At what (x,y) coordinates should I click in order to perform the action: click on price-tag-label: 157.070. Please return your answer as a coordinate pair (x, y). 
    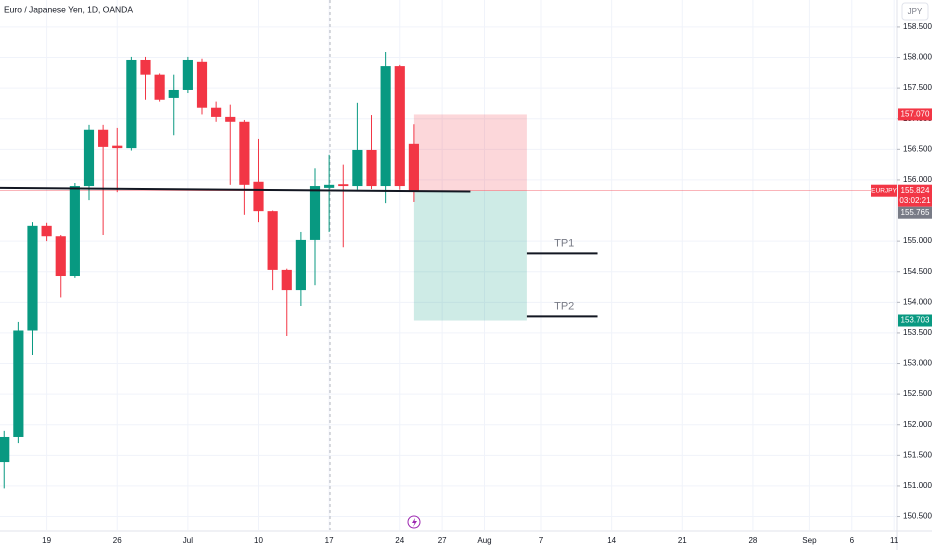
    Looking at the image, I should click on (915, 114).